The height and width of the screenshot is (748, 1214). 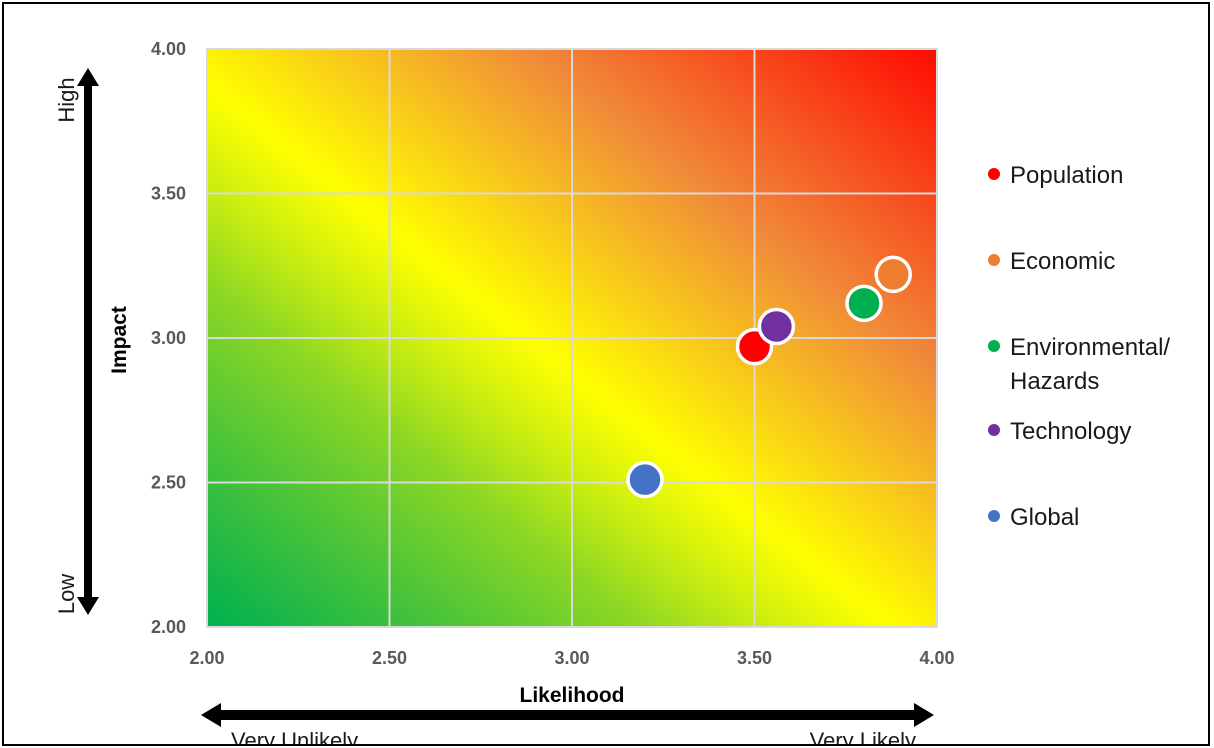 I want to click on legend-label-population: Population, so click(x=1066, y=175).